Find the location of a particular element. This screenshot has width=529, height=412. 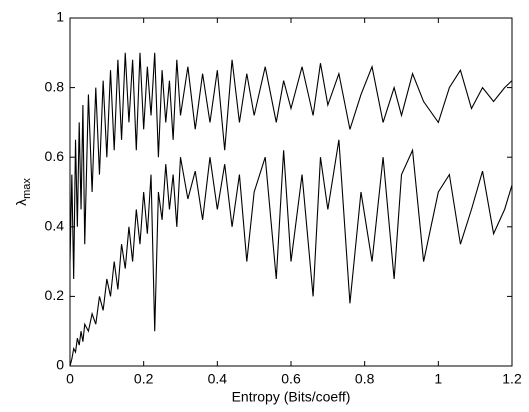

y-tick-label: 1 is located at coordinates (60, 17).